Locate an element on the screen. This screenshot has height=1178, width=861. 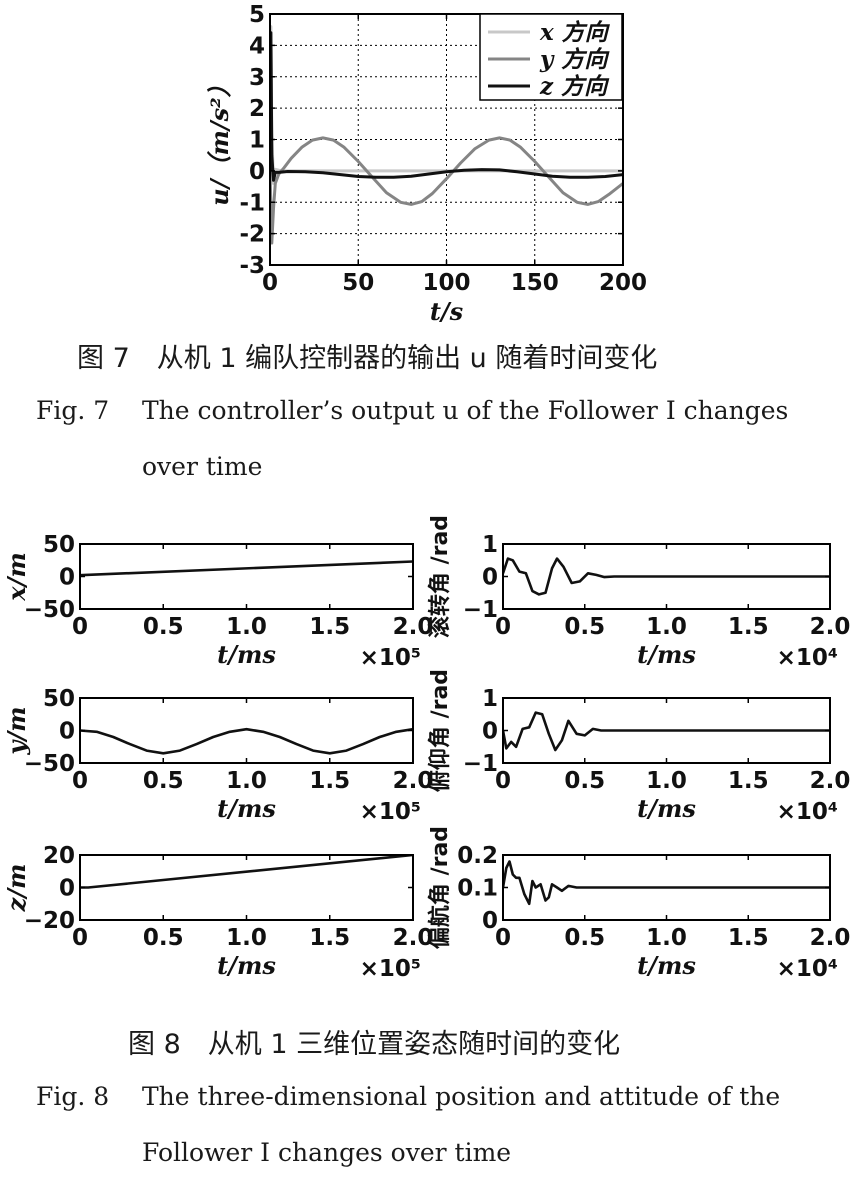
legend-entry: x 方向 is located at coordinates (575, 32).